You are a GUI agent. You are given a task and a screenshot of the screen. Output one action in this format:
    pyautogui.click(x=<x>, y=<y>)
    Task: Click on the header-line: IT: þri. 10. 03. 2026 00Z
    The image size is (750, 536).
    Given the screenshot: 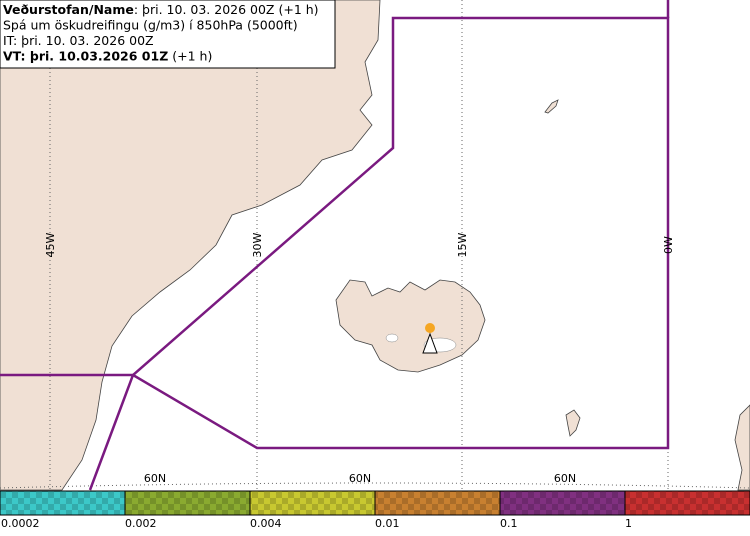 What is the action you would take?
    pyautogui.click(x=78, y=40)
    